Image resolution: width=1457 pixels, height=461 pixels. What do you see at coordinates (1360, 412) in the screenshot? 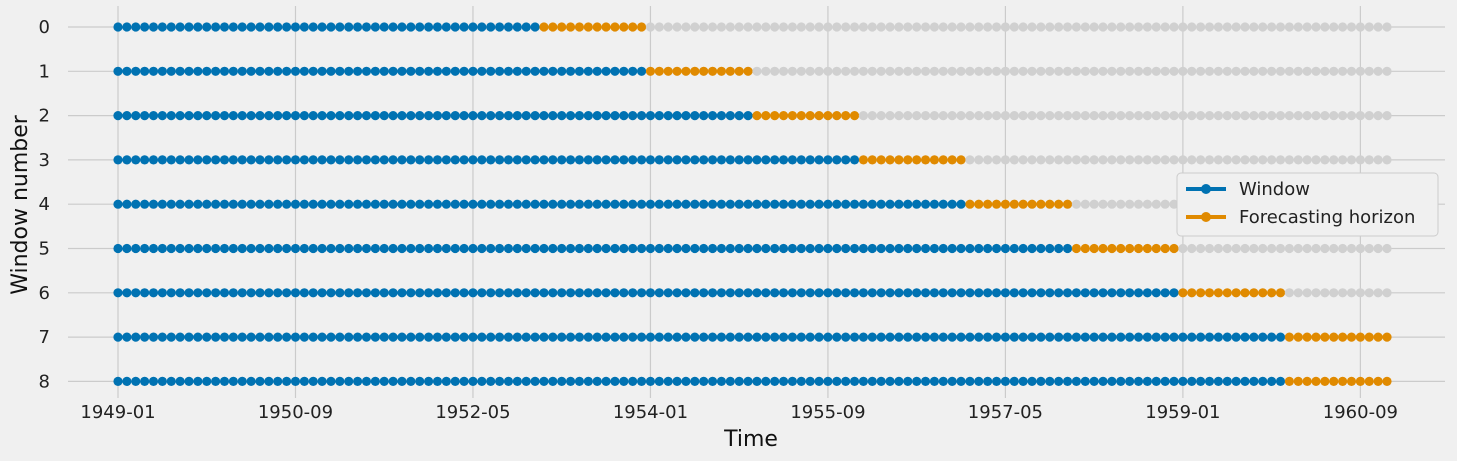
I see `x-tick-label: 1960-09` at bounding box center [1360, 412].